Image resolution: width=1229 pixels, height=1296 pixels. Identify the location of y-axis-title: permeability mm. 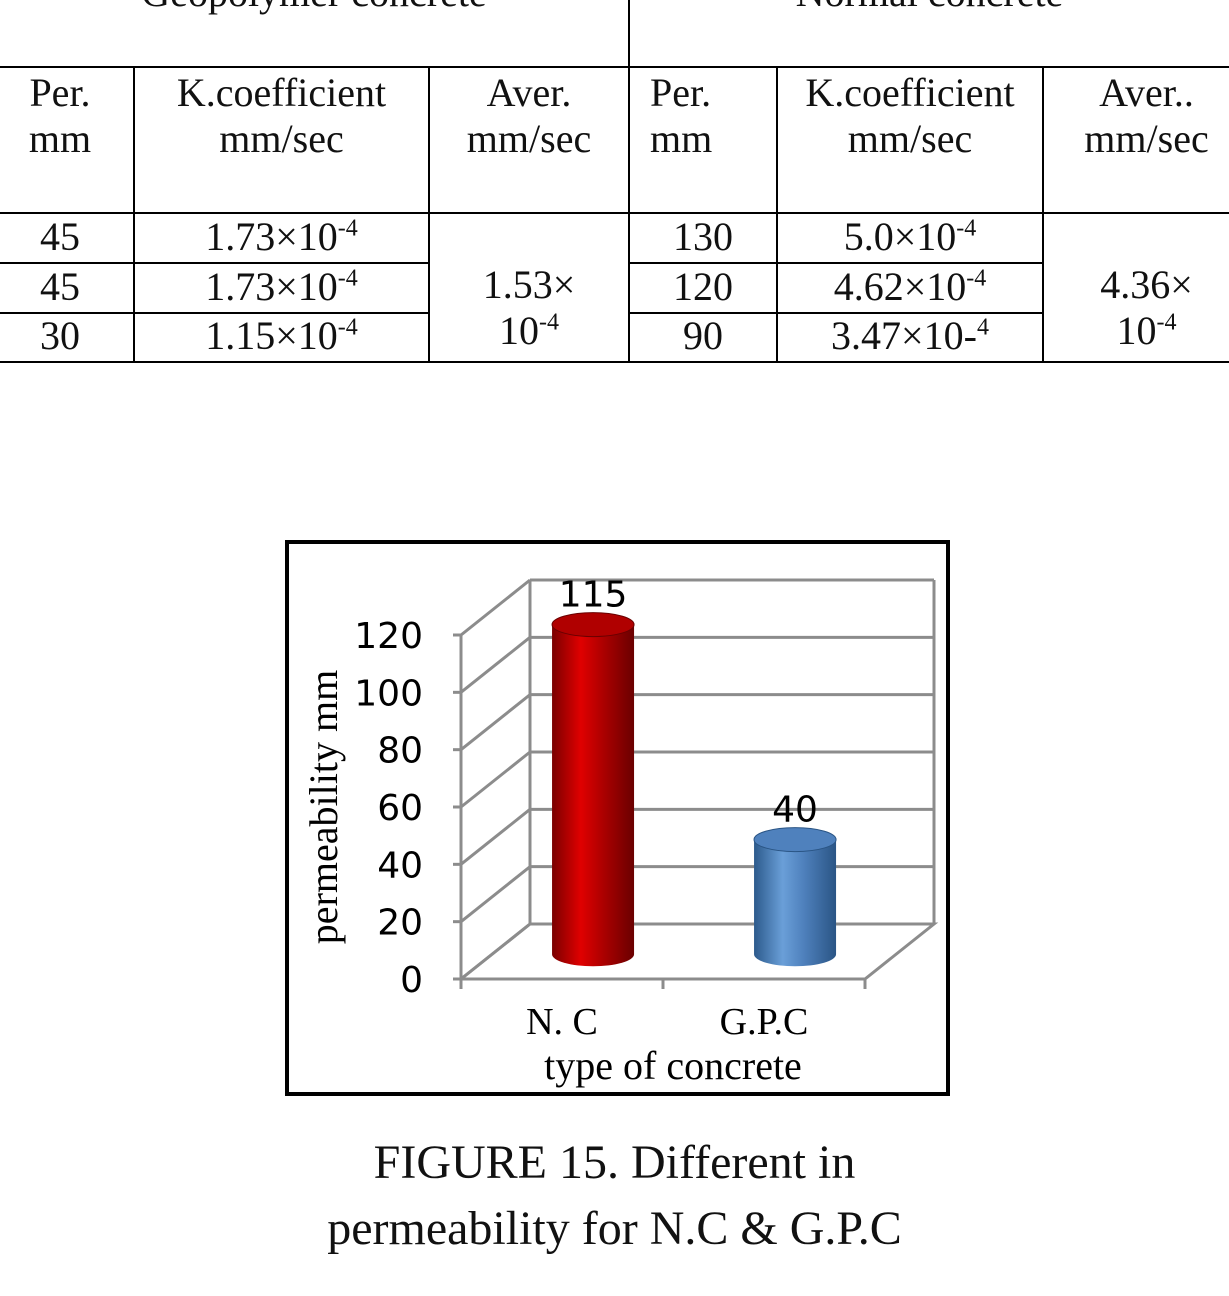
(323, 807).